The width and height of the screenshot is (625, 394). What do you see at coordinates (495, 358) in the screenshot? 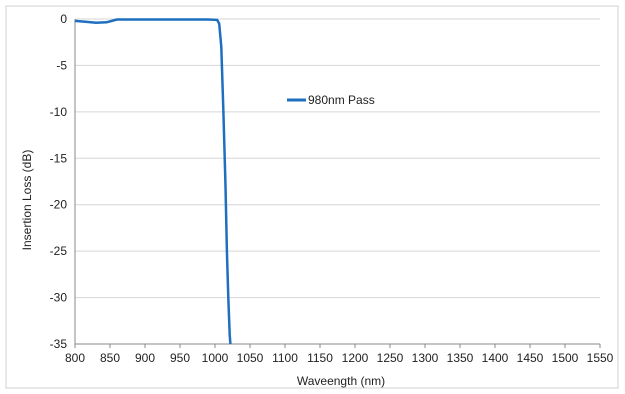
I see `x-tick-label: 1400` at bounding box center [495, 358].